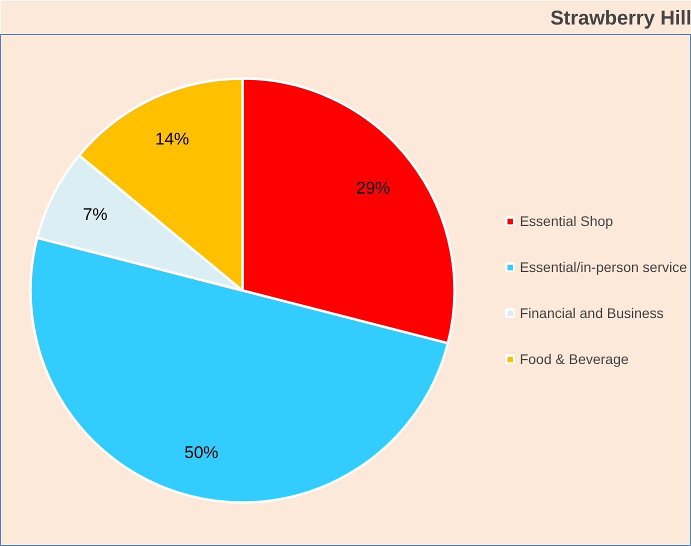 This screenshot has width=691, height=546. What do you see at coordinates (373, 188) in the screenshot?
I see `data-label: 29%` at bounding box center [373, 188].